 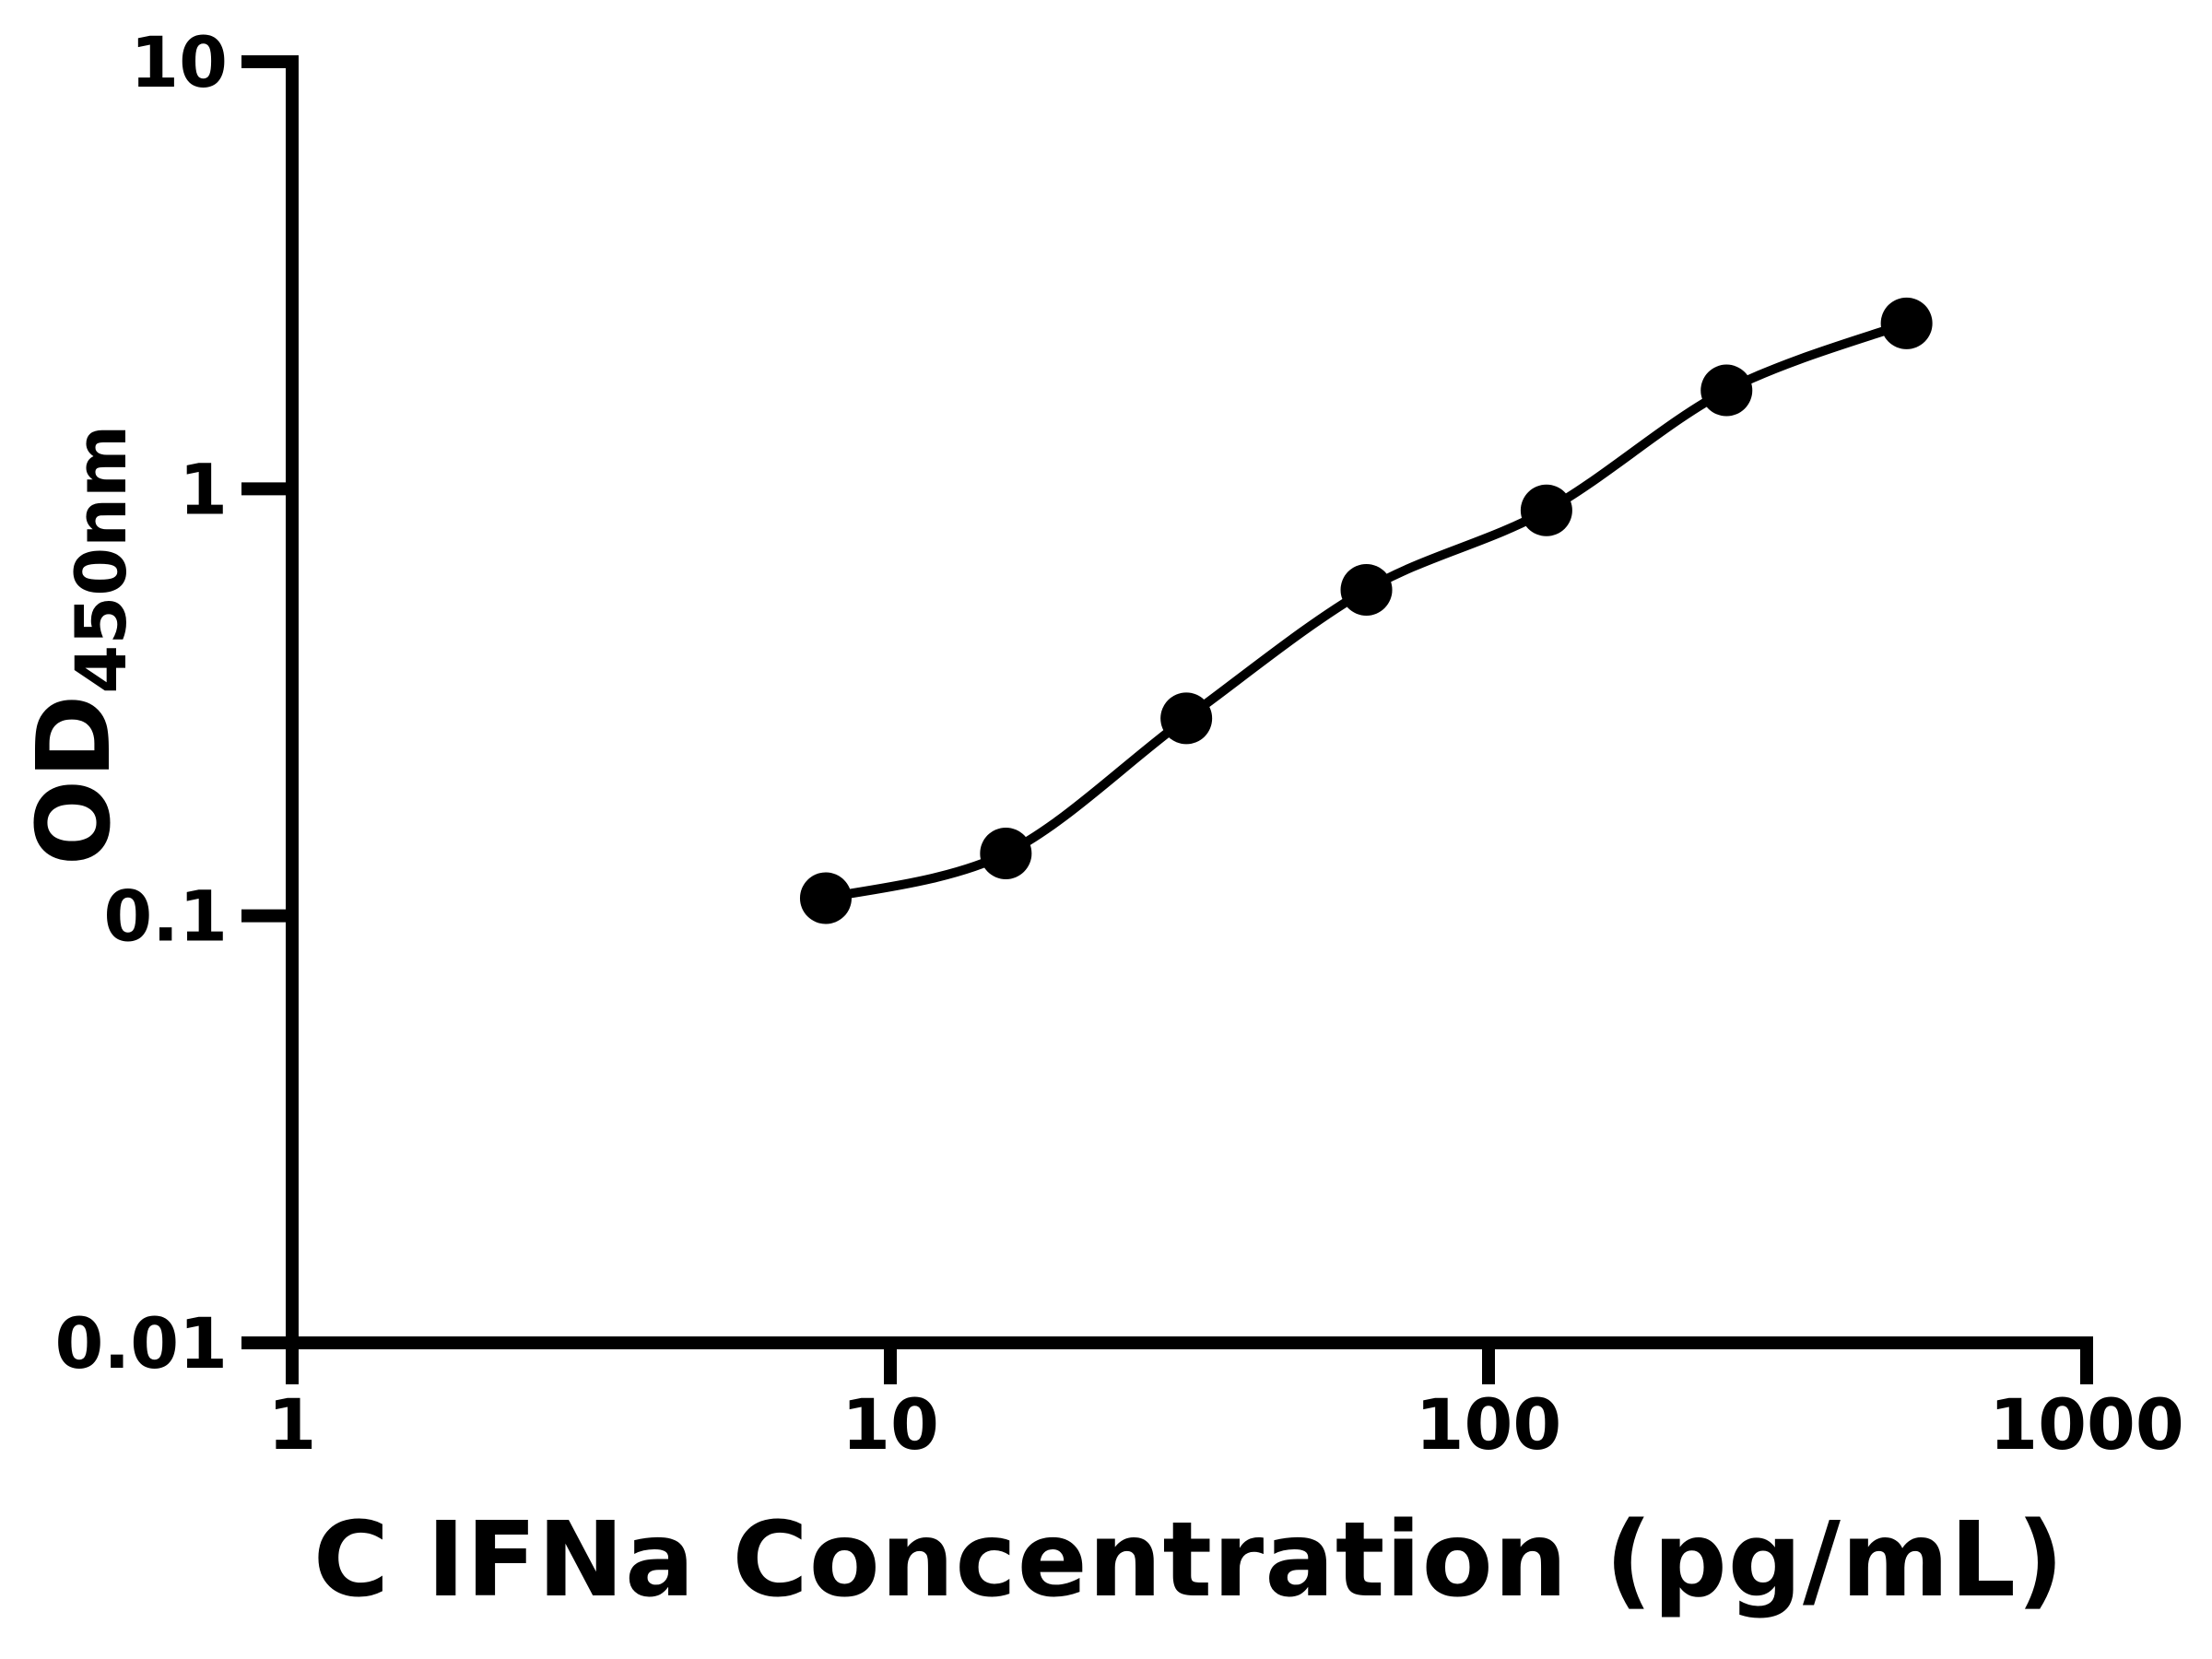 What do you see at coordinates (101, 559) in the screenshot?
I see `y-axis-title-subscript: 450nm` at bounding box center [101, 559].